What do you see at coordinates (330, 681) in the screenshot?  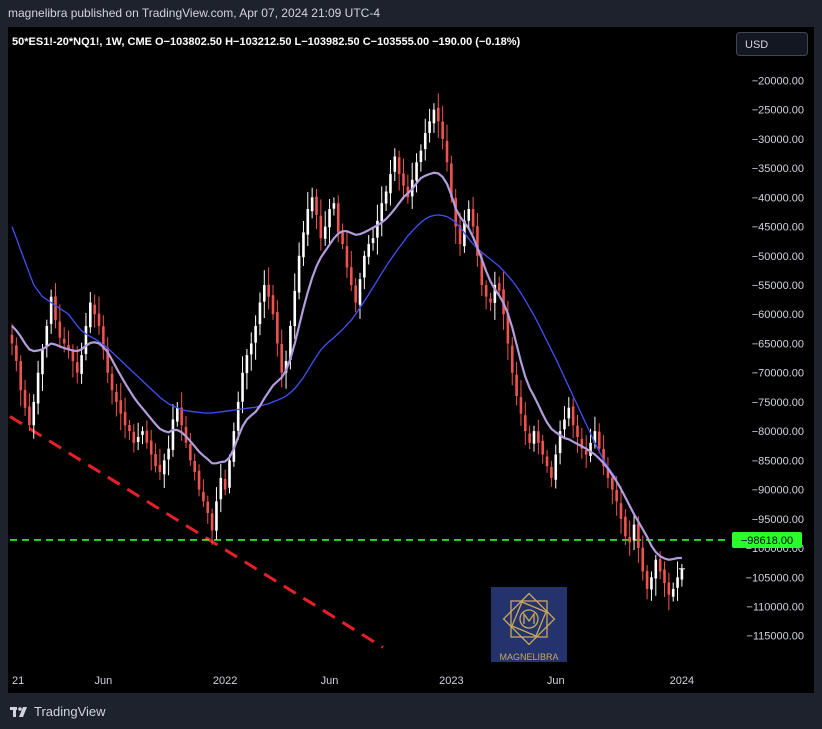 I see `x-tick-label: Jun` at bounding box center [330, 681].